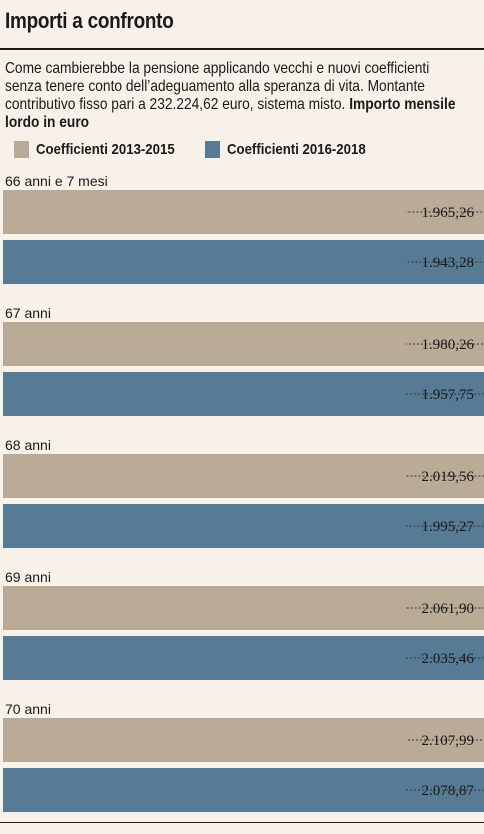 The image size is (484, 834). What do you see at coordinates (230, 113) in the screenshot?
I see `subtitle-unit: Importo mensile lordo in euro` at bounding box center [230, 113].